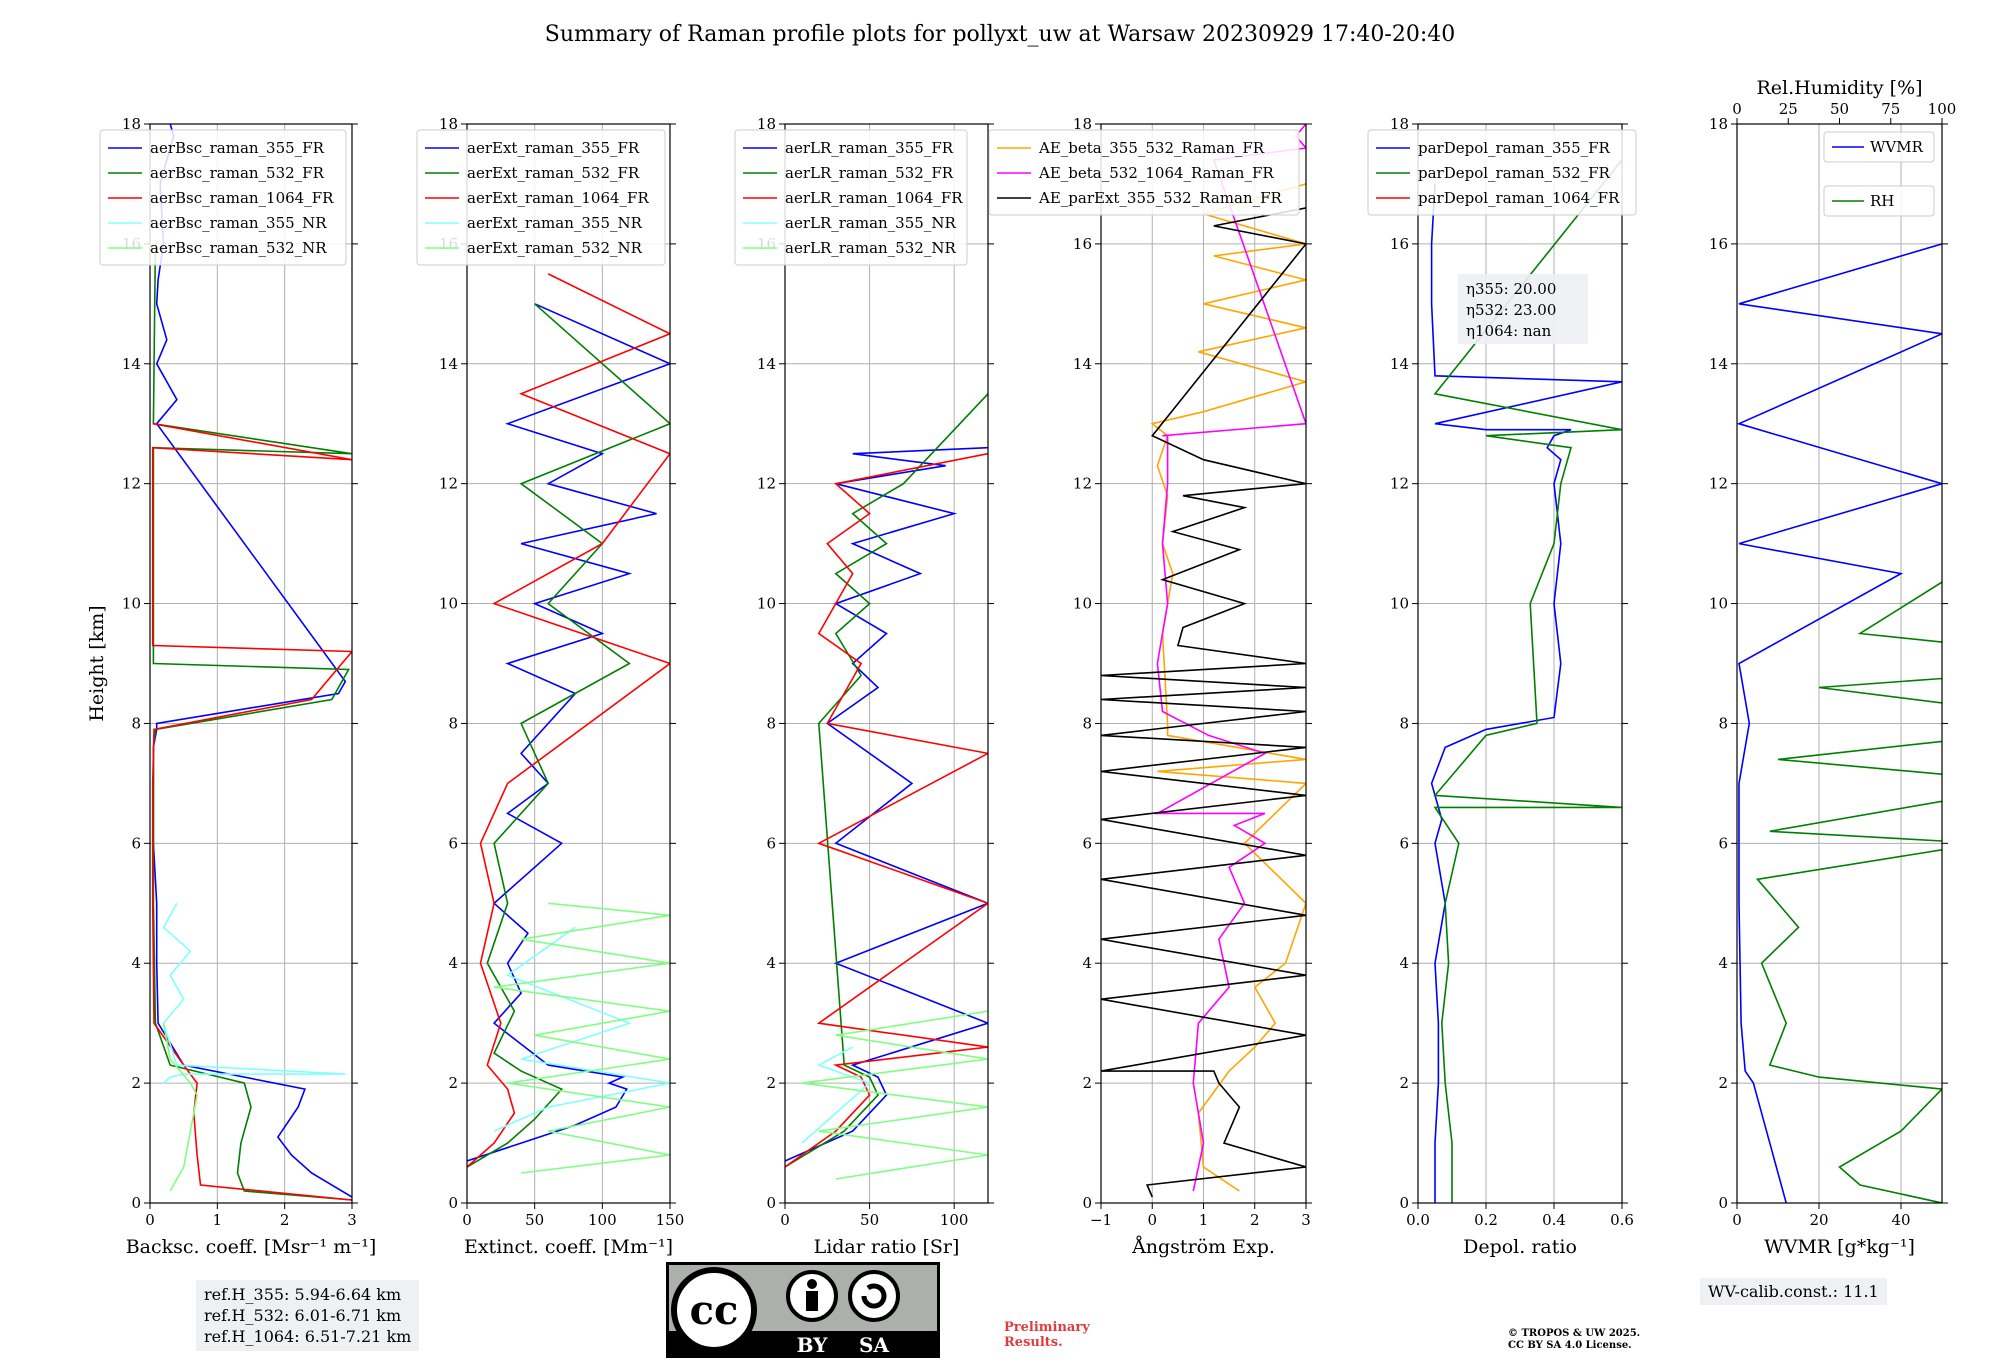  Describe the element at coordinates (1570, 1345) in the screenshot. I see `copyright-line-2: CC BY SA 4.0 License.` at that location.